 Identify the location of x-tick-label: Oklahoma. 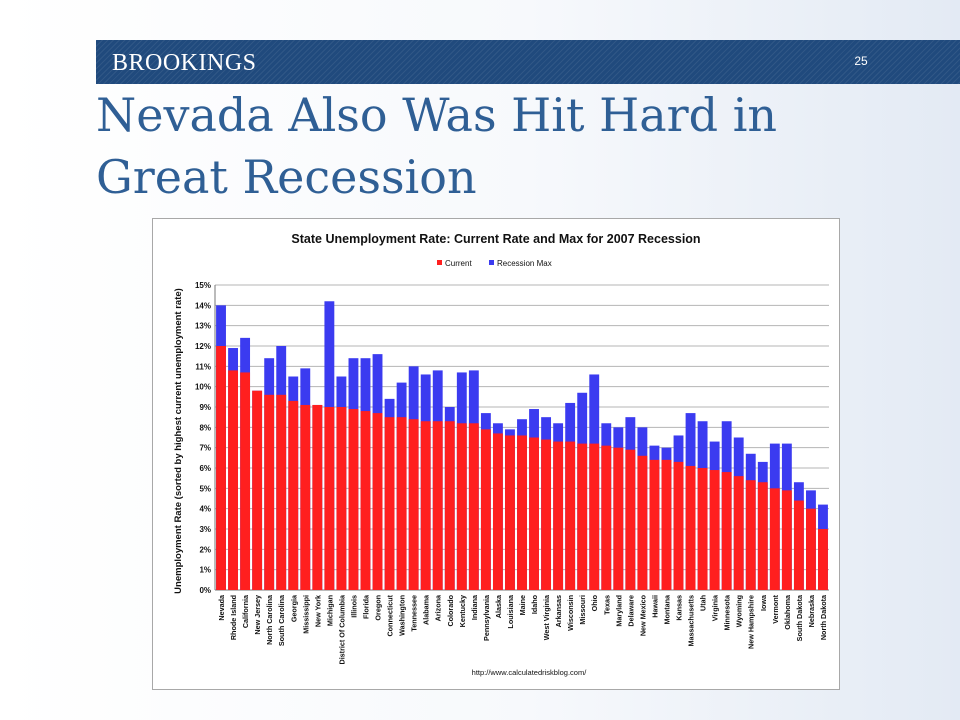
(787, 612).